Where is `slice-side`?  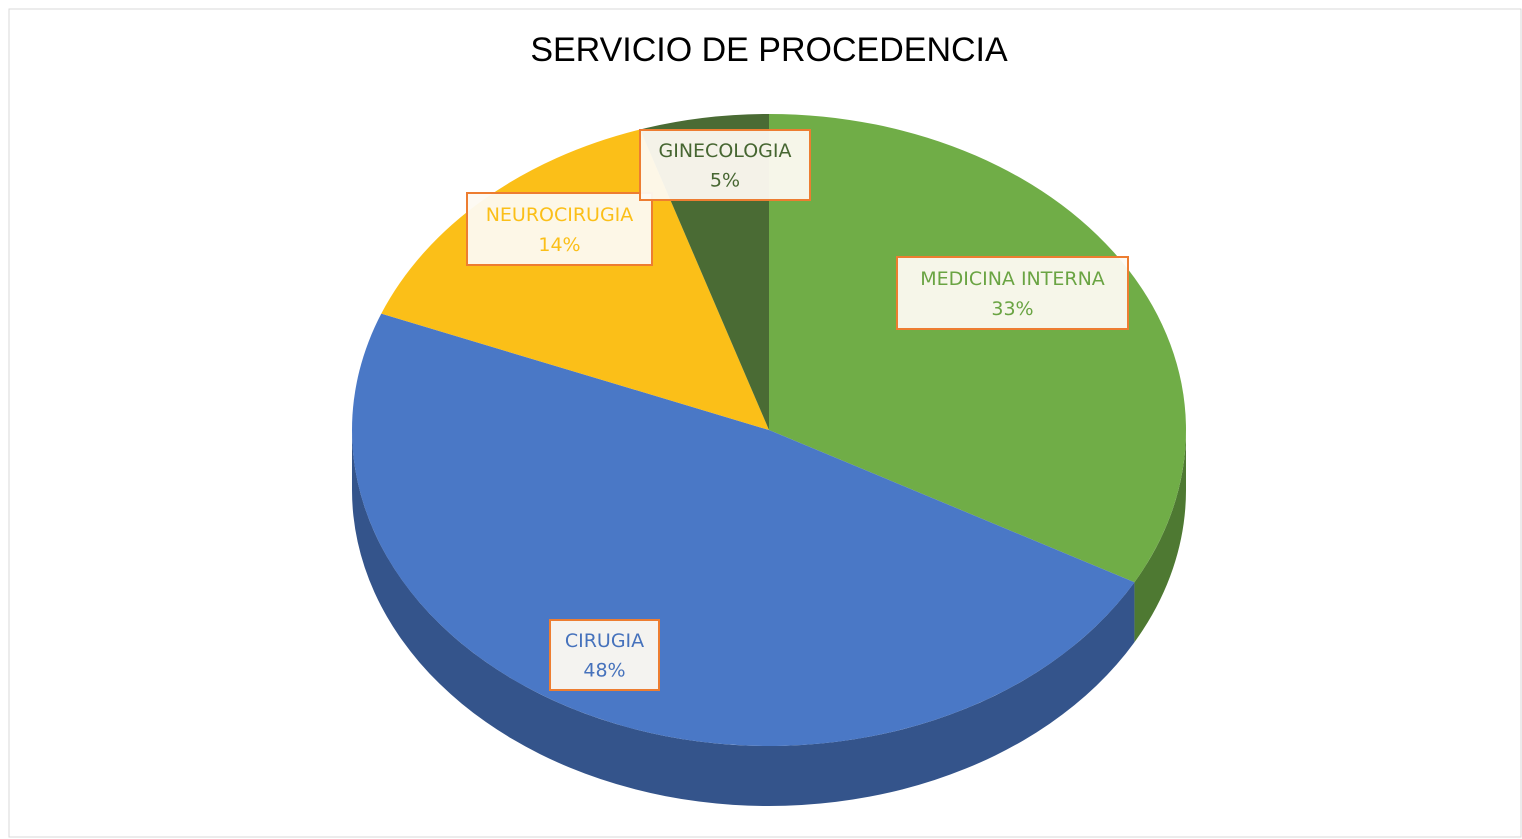
slice-side is located at coordinates (1160, 536).